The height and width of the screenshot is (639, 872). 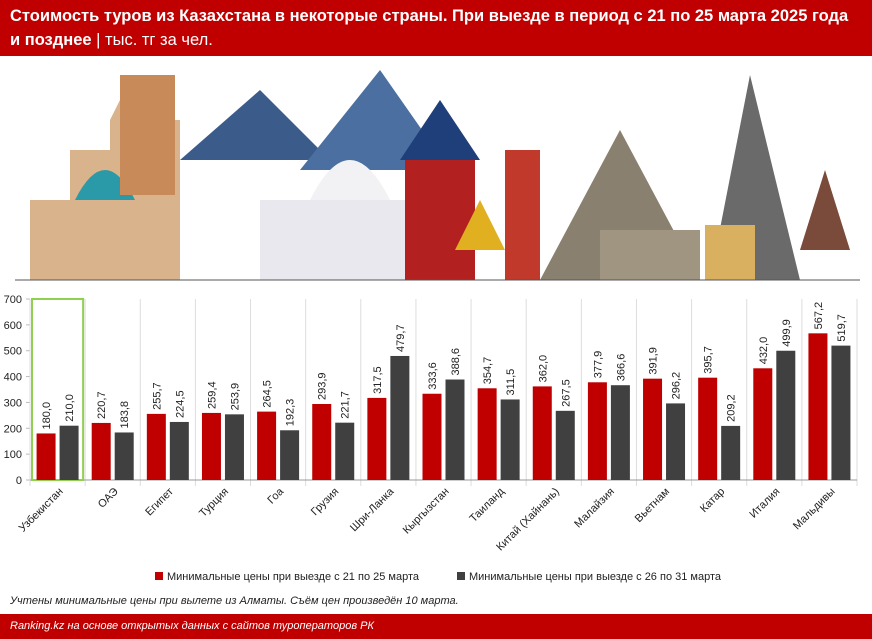 I want to click on data-label: 293,9, so click(x=323, y=386).